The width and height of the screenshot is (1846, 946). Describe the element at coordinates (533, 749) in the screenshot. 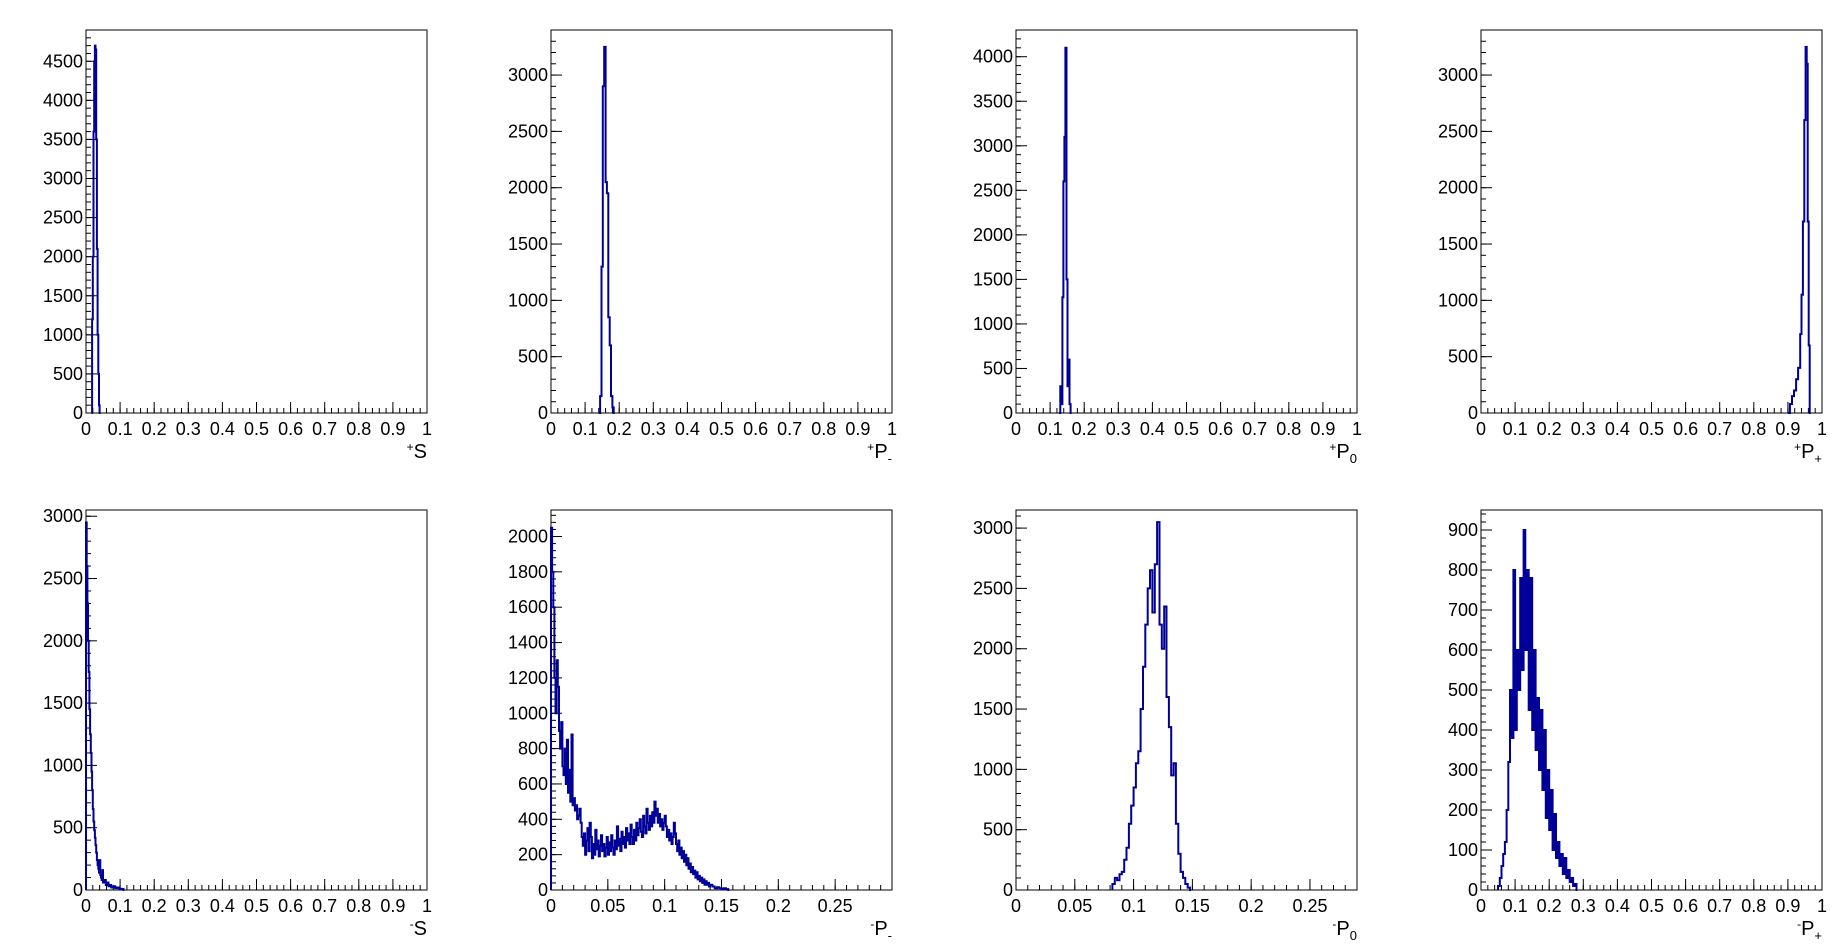

I see `y-tick-label: 800` at that location.